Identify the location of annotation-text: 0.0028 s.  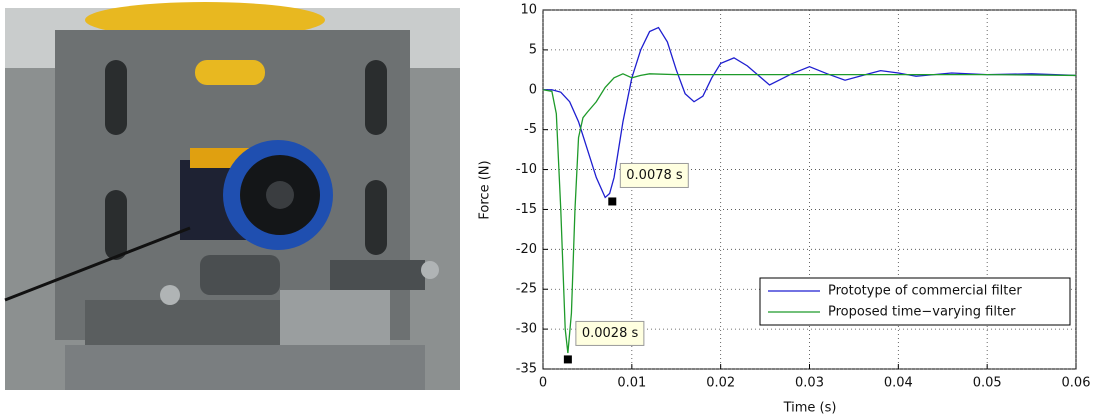
(610, 333).